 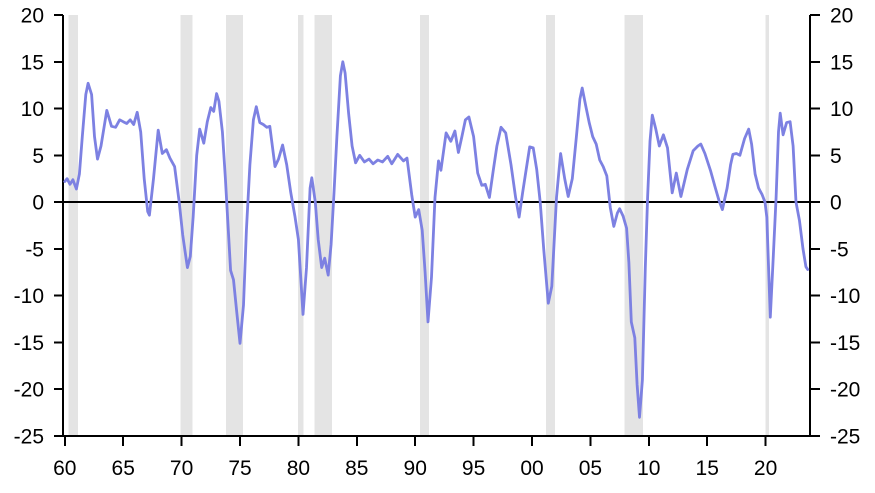 I want to click on y-axis-tick-label-right: 20, so click(x=841, y=16).